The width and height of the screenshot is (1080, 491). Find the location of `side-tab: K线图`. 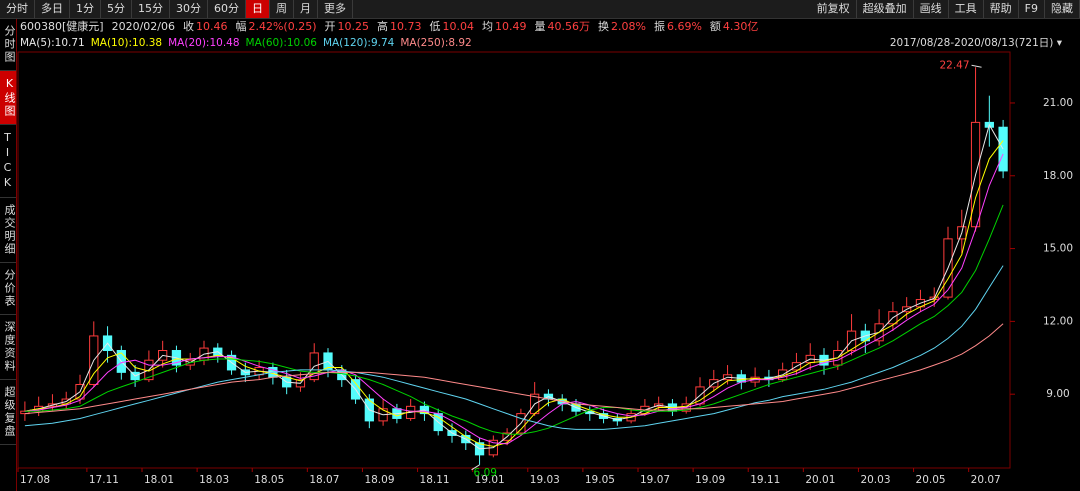

side-tab: K线图 is located at coordinates (8, 98).